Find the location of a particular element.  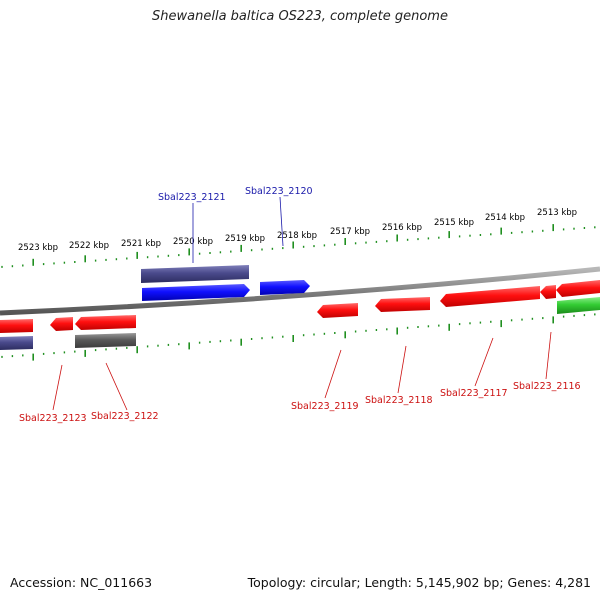

gene-label-sbal223-2122: Sbal223_2122 is located at coordinates (125, 416).